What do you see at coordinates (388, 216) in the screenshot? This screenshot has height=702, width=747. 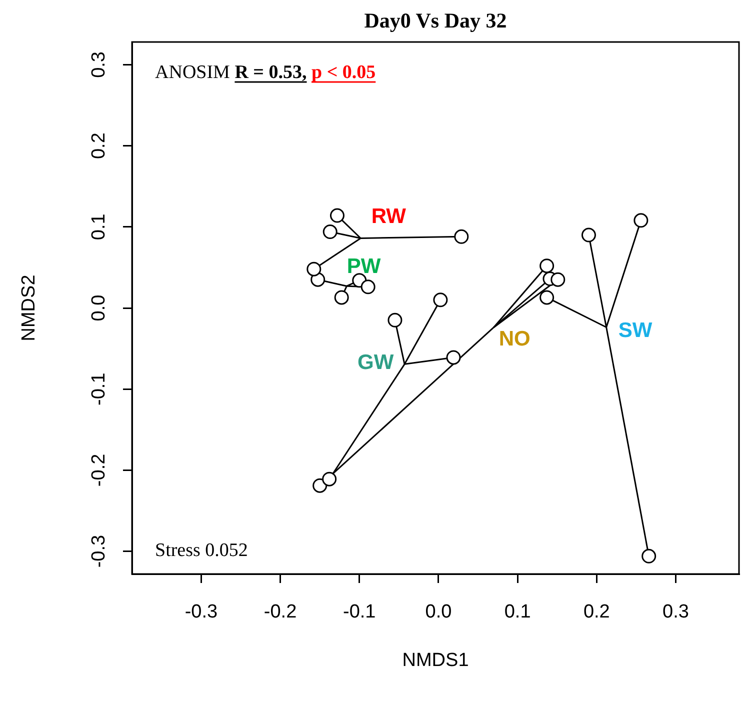 I see `series-label: RW` at bounding box center [388, 216].